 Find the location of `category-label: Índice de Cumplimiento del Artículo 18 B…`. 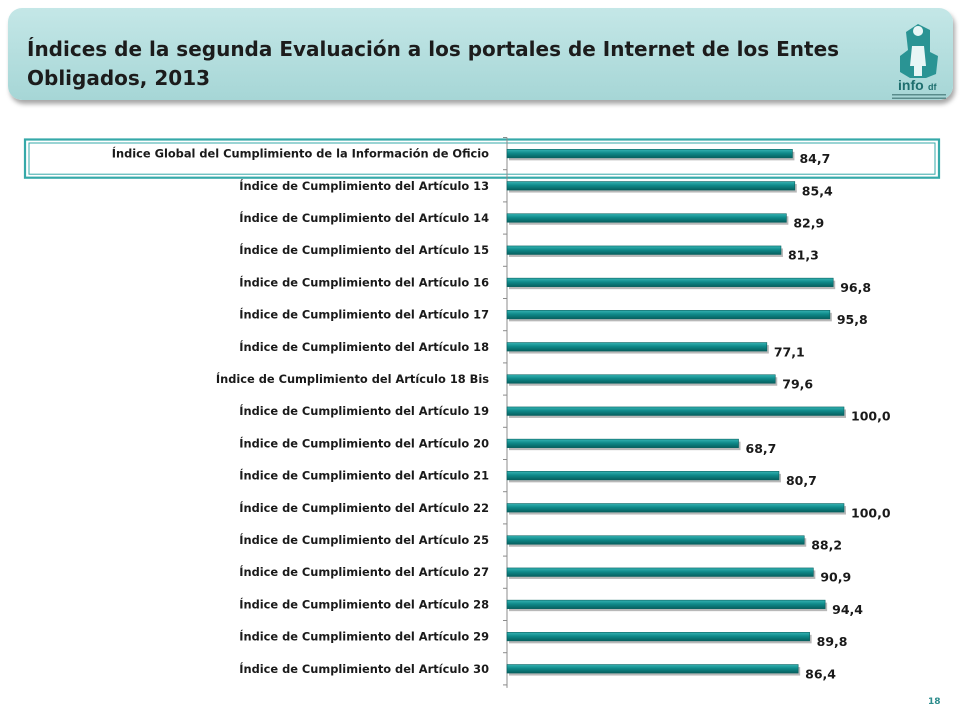

category-label: Índice de Cumplimiento del Artículo 18 B… is located at coordinates (352, 378).